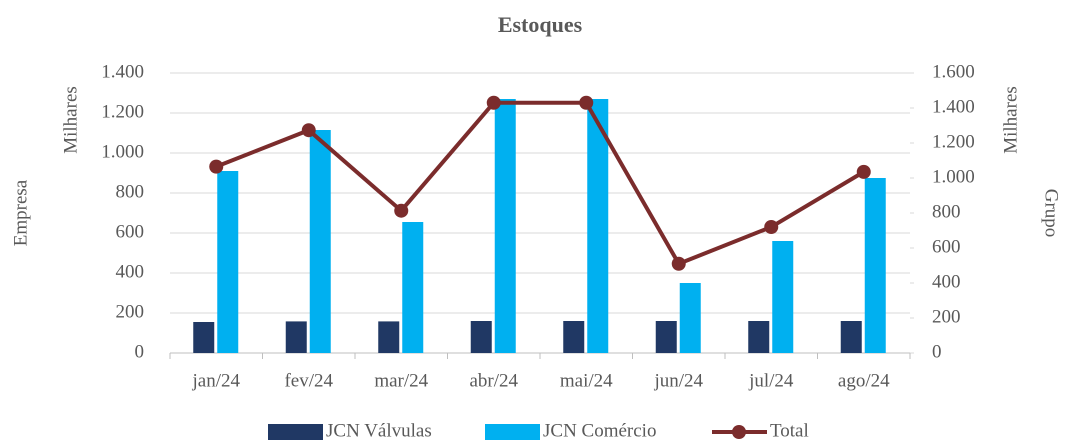  I want to click on legend-label: JCN Comércio, so click(599, 430).